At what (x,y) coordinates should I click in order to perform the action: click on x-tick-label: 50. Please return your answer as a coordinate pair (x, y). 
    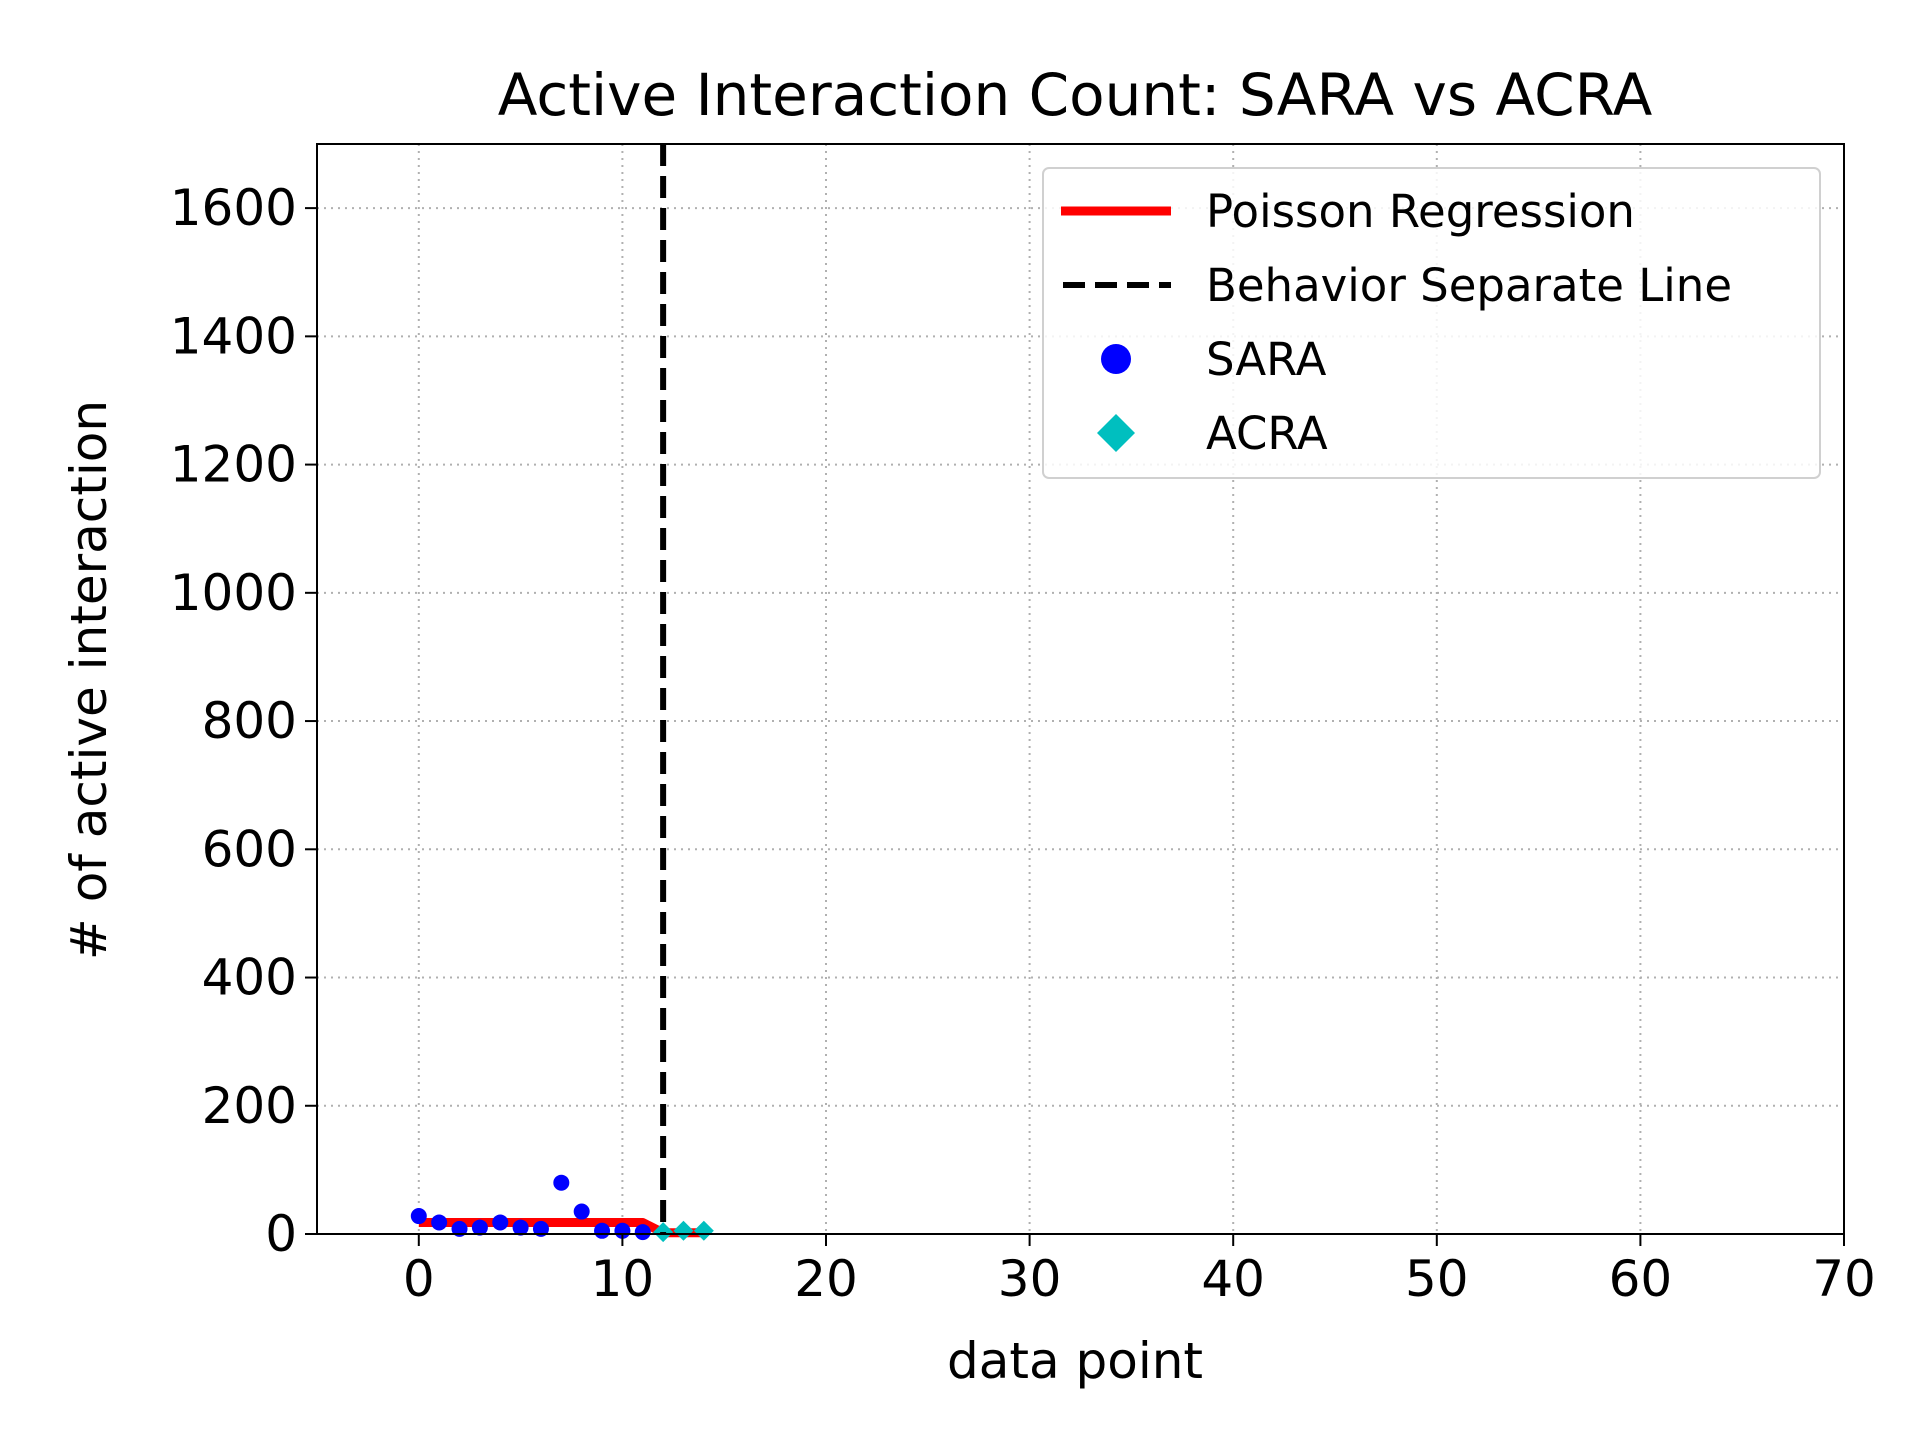
    Looking at the image, I should click on (1437, 1279).